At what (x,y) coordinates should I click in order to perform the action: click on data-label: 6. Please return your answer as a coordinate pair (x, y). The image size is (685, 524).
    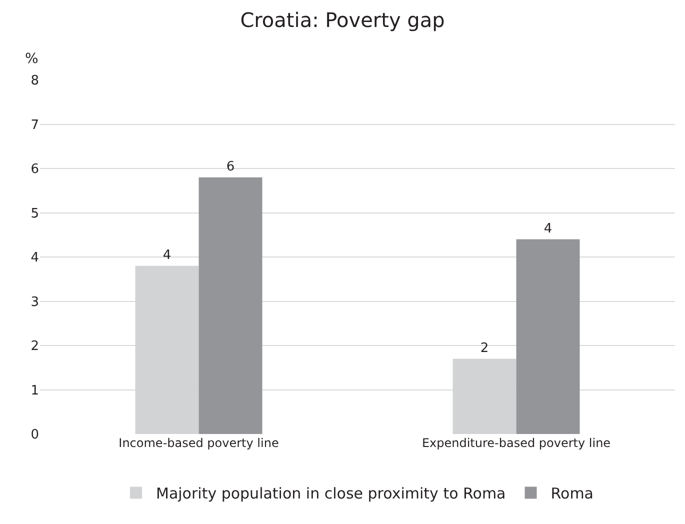
    Looking at the image, I should click on (230, 166).